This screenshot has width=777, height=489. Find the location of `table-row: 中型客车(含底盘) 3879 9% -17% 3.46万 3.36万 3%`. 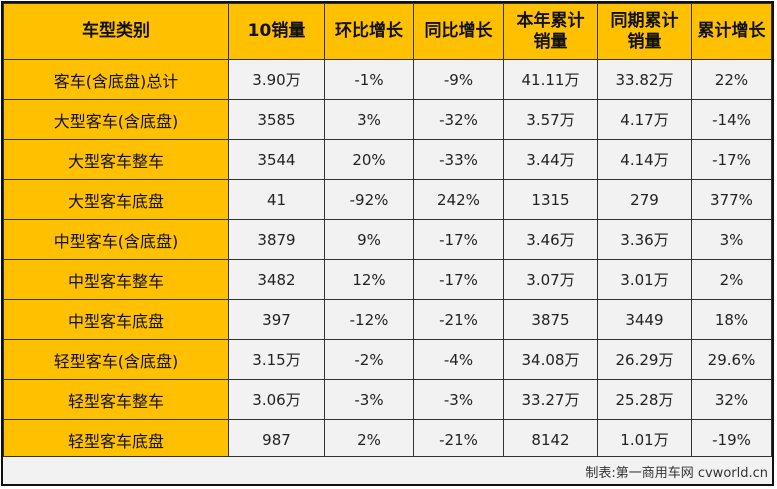

table-row: 中型客车(含底盘) 3879 9% -17% 3.46万 3.36万 3% is located at coordinates (387, 239).